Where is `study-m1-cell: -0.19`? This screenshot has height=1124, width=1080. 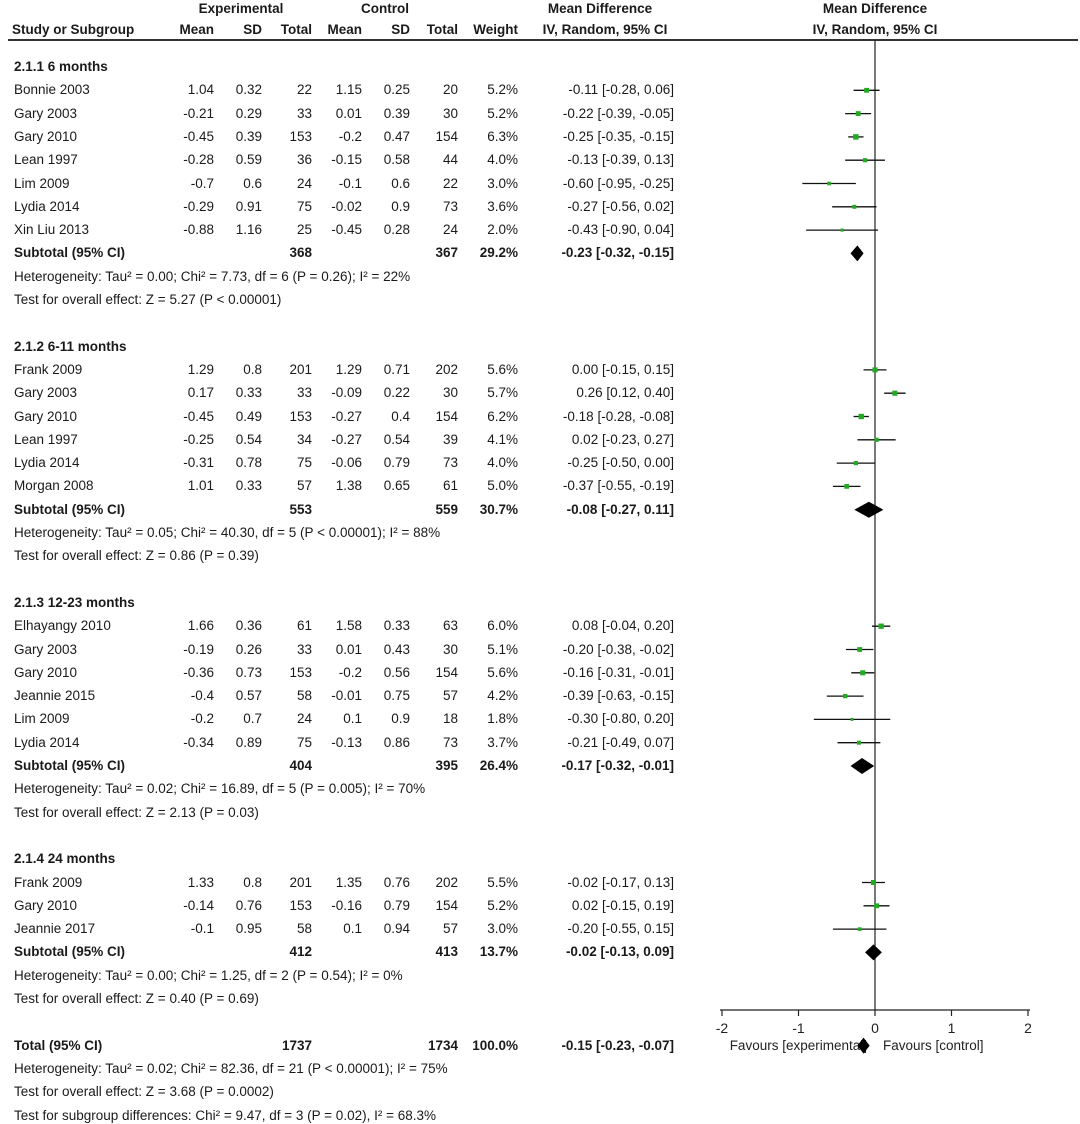
study-m1-cell: -0.19 is located at coordinates (198, 649).